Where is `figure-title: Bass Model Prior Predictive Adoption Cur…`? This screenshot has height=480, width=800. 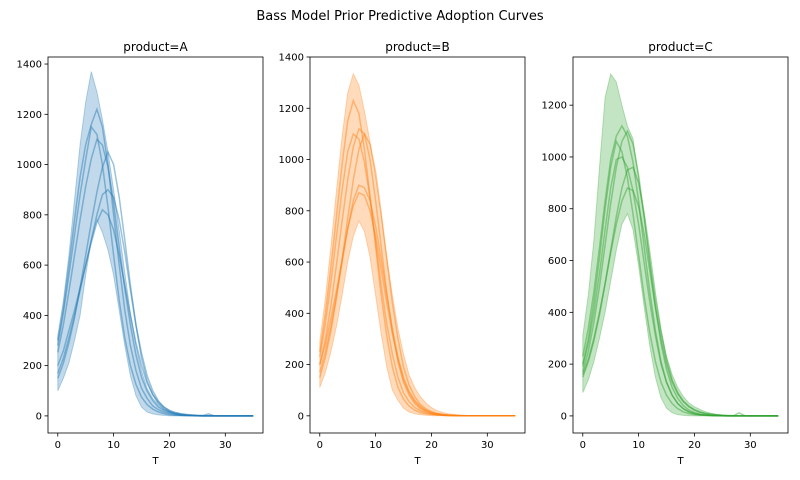
figure-title: Bass Model Prior Predictive Adoption Cur… is located at coordinates (399, 16).